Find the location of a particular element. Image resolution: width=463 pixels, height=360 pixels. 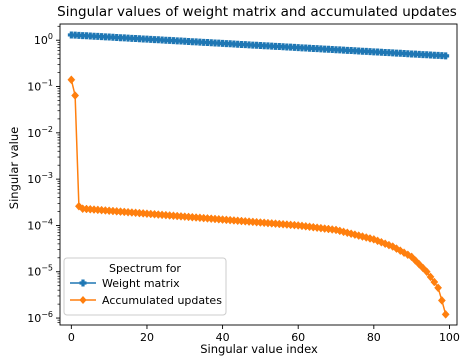

x-tick-label: 100 is located at coordinates (449, 337).